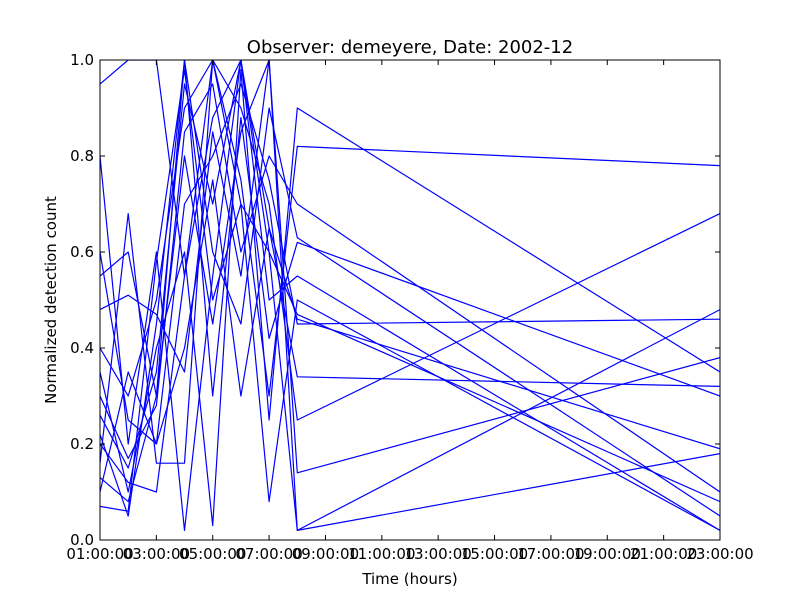 This screenshot has height=600, width=800. What do you see at coordinates (409, 579) in the screenshot?
I see `x-axis-label: Time (hours)` at bounding box center [409, 579].